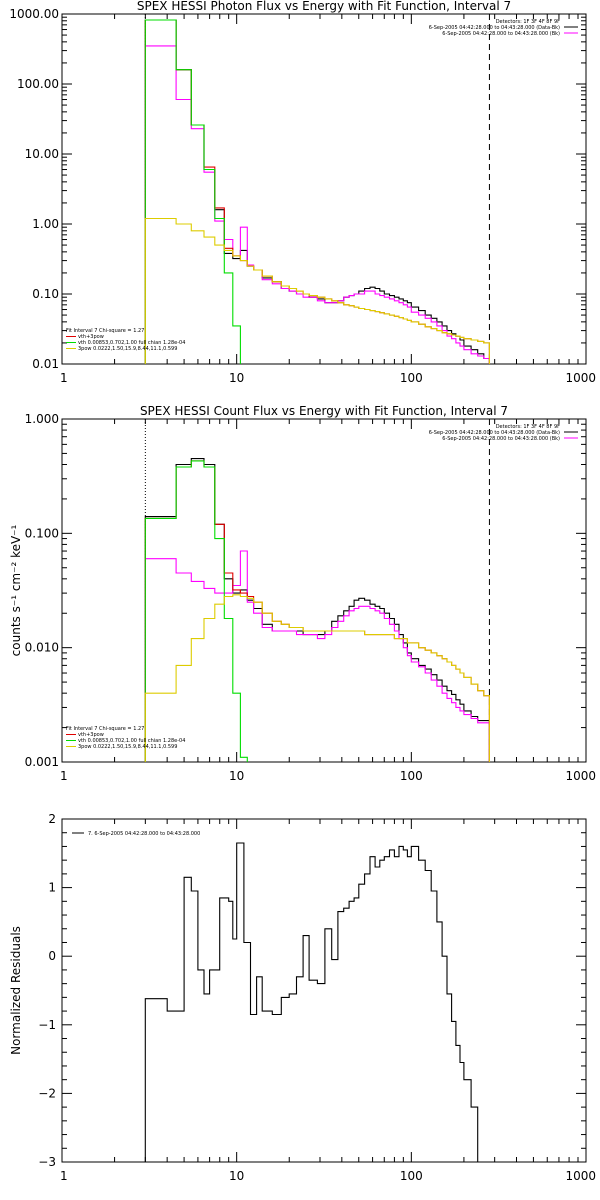 Image resolution: width=600 pixels, height=1200 pixels. I want to click on series-line-vth, so click(317, 611).